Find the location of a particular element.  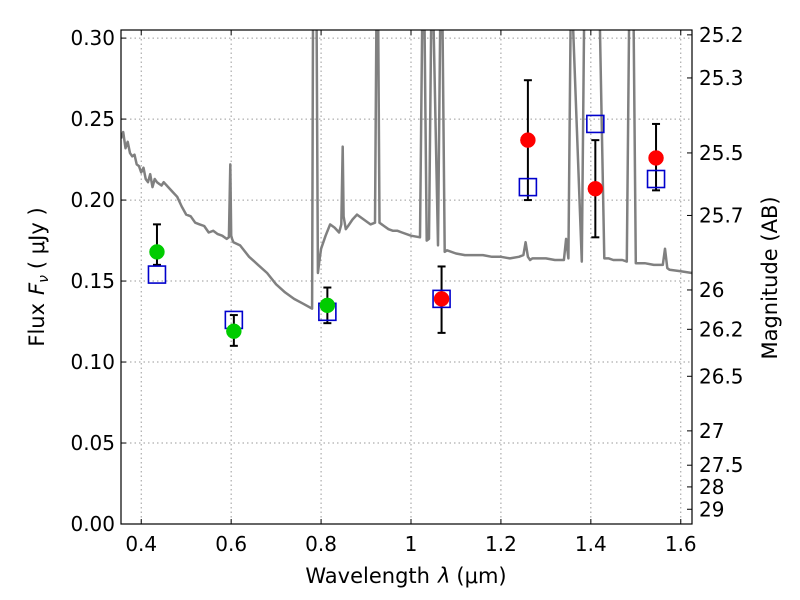

magnitude-tick-label: 26 is located at coordinates (711, 290).